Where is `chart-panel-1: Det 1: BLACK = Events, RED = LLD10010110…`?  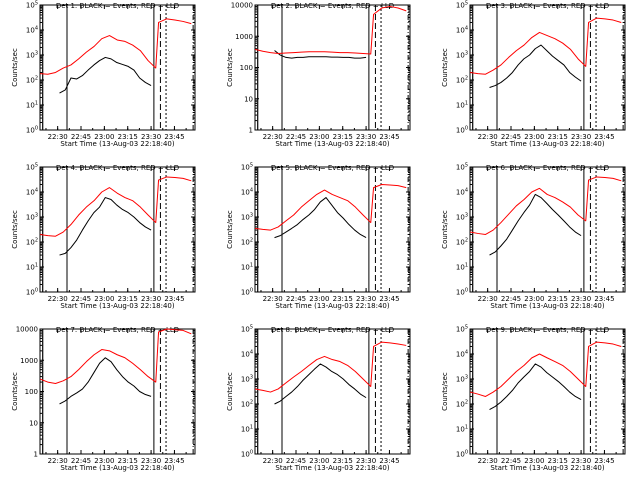
chart-panel-1: Det 1: BLACK = Events, RED = LLD10010110… is located at coordinates (103, 74).